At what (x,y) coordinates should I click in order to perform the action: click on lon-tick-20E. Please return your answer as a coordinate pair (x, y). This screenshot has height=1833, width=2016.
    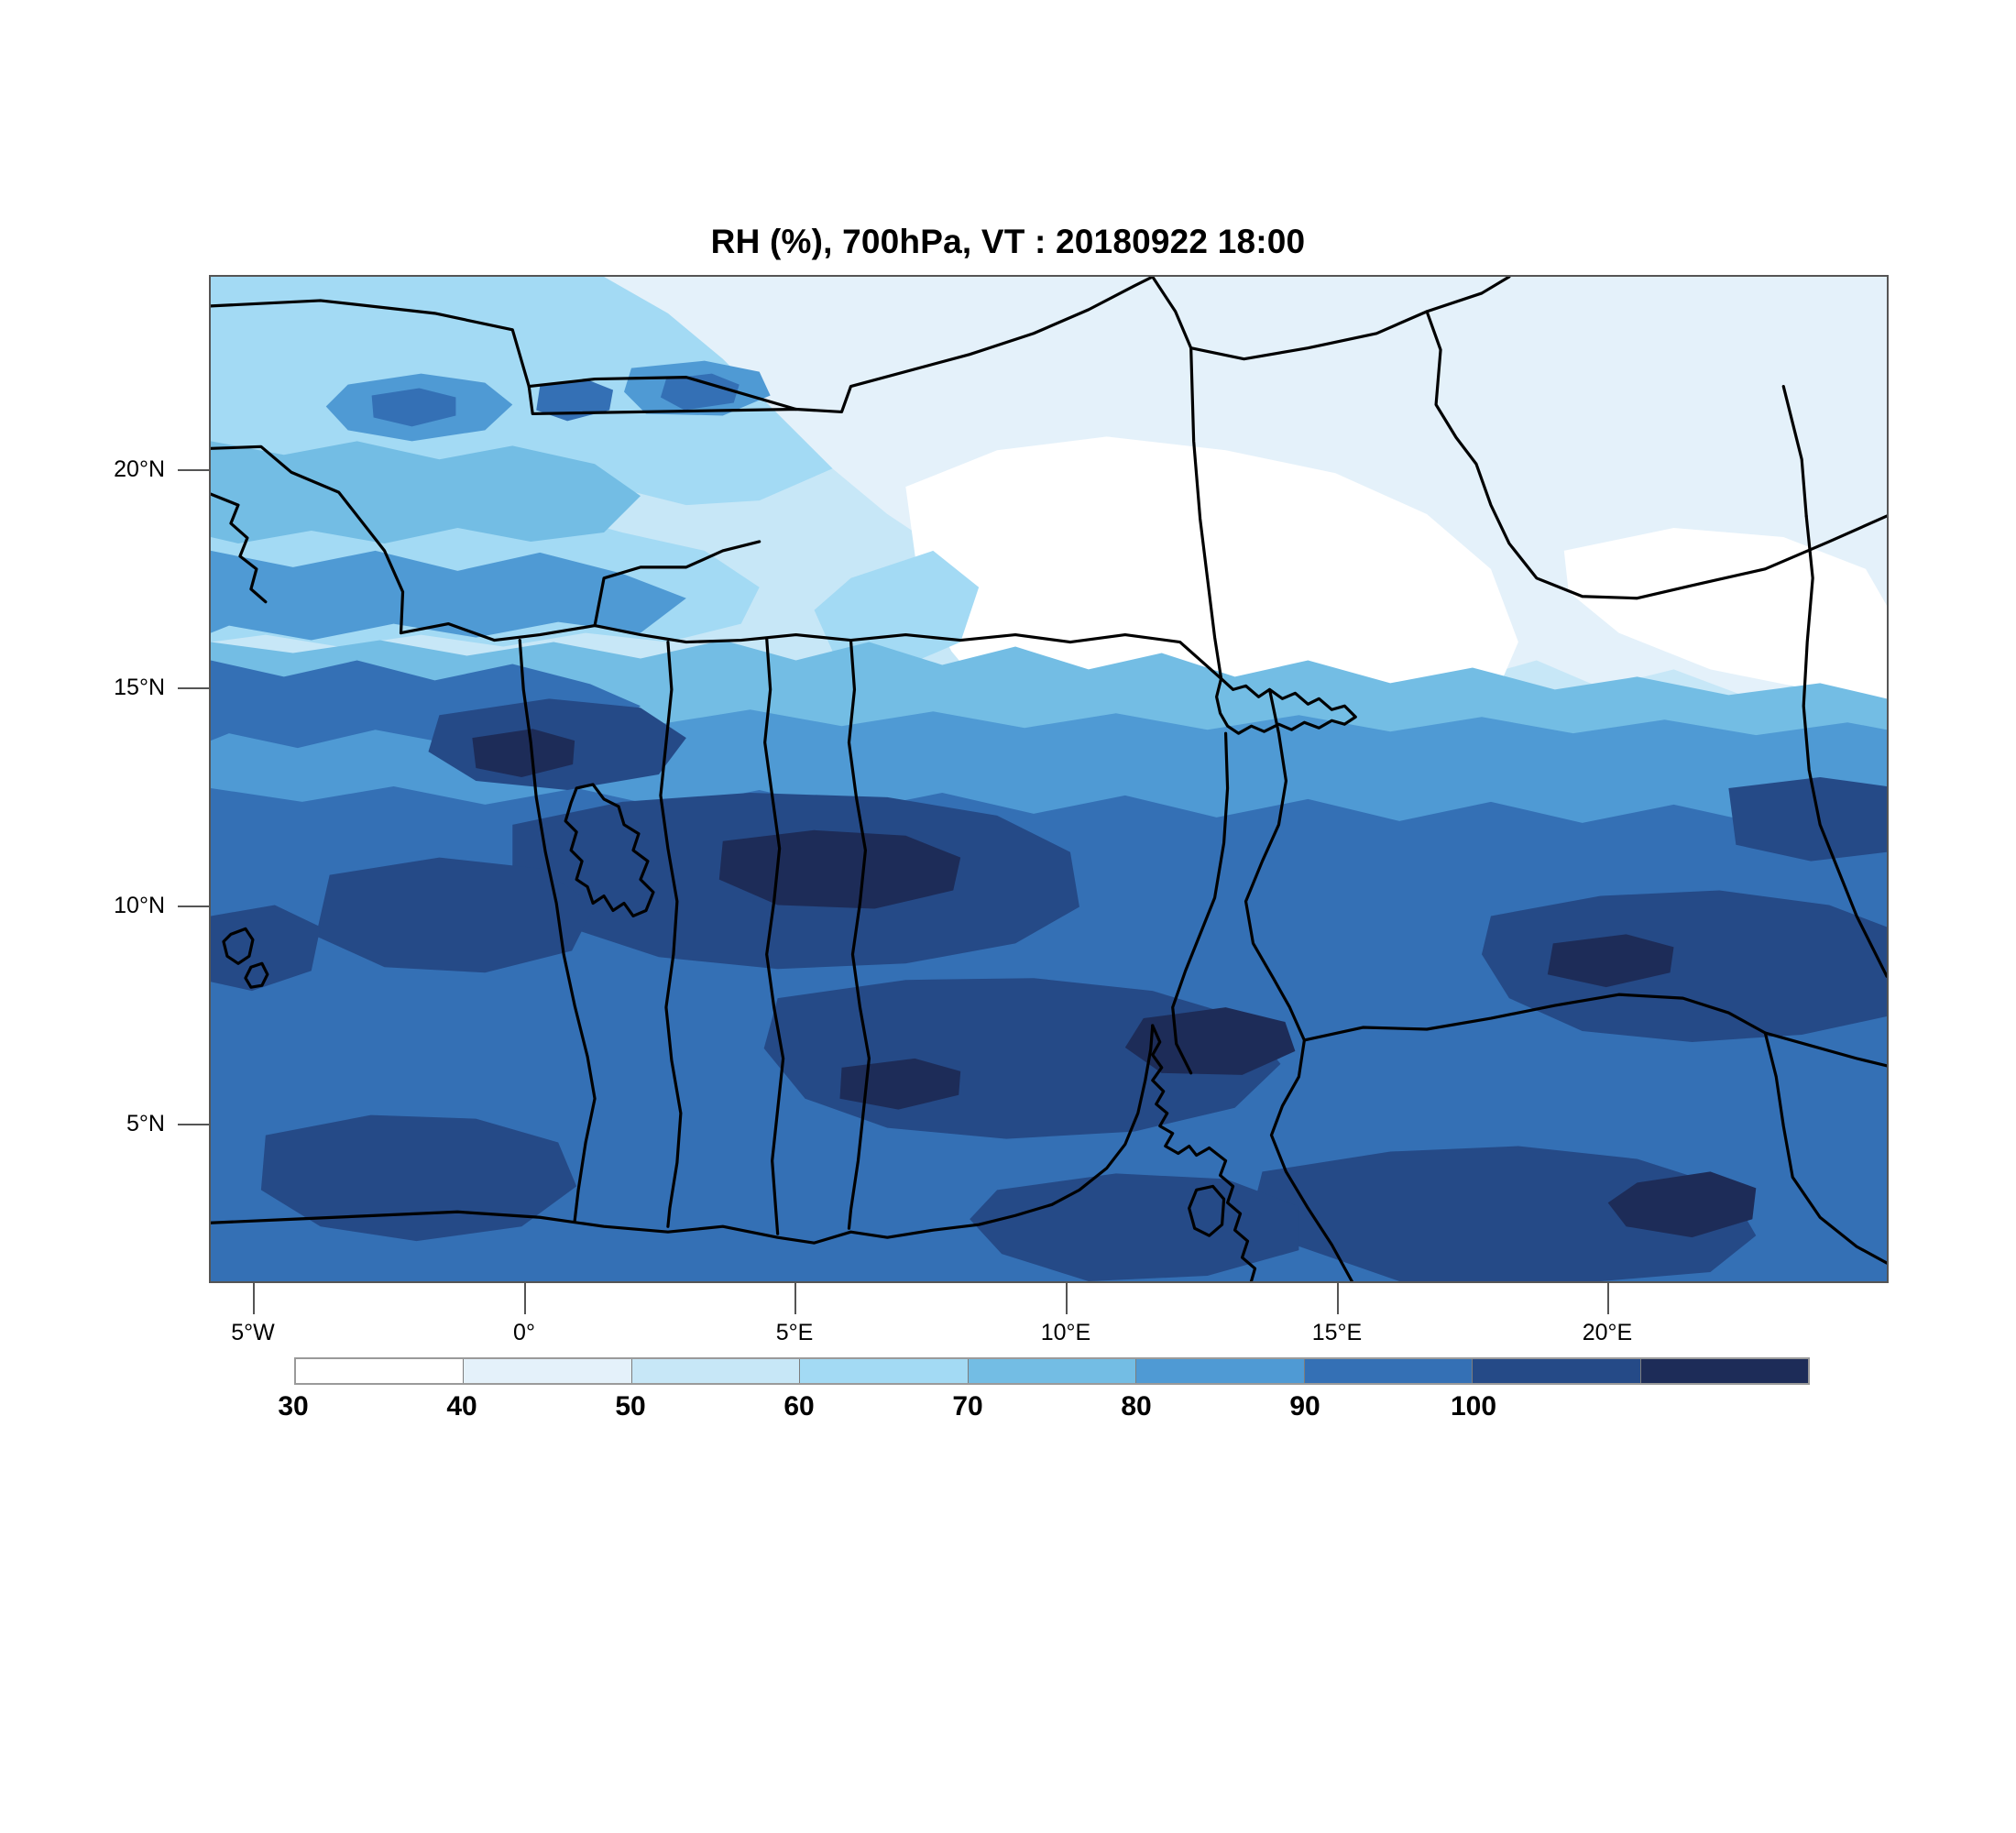
    Looking at the image, I should click on (1608, 1298).